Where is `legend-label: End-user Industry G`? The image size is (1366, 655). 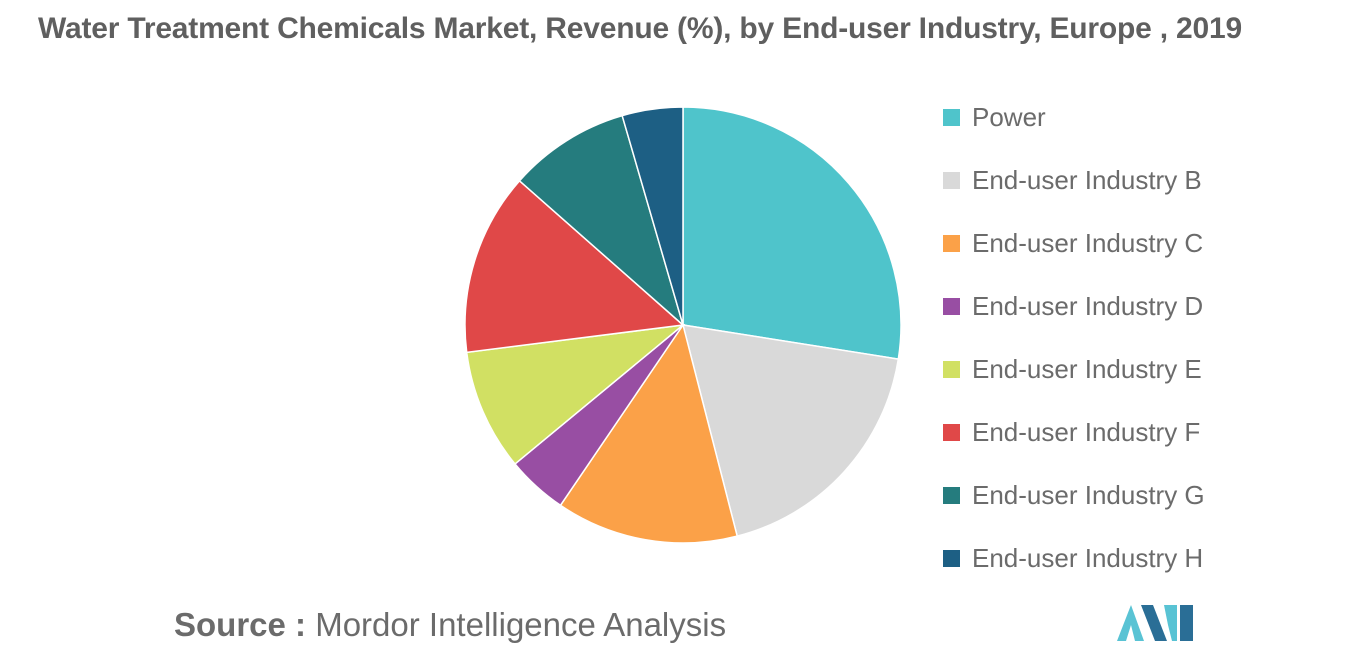
legend-label: End-user Industry G is located at coordinates (1088, 495).